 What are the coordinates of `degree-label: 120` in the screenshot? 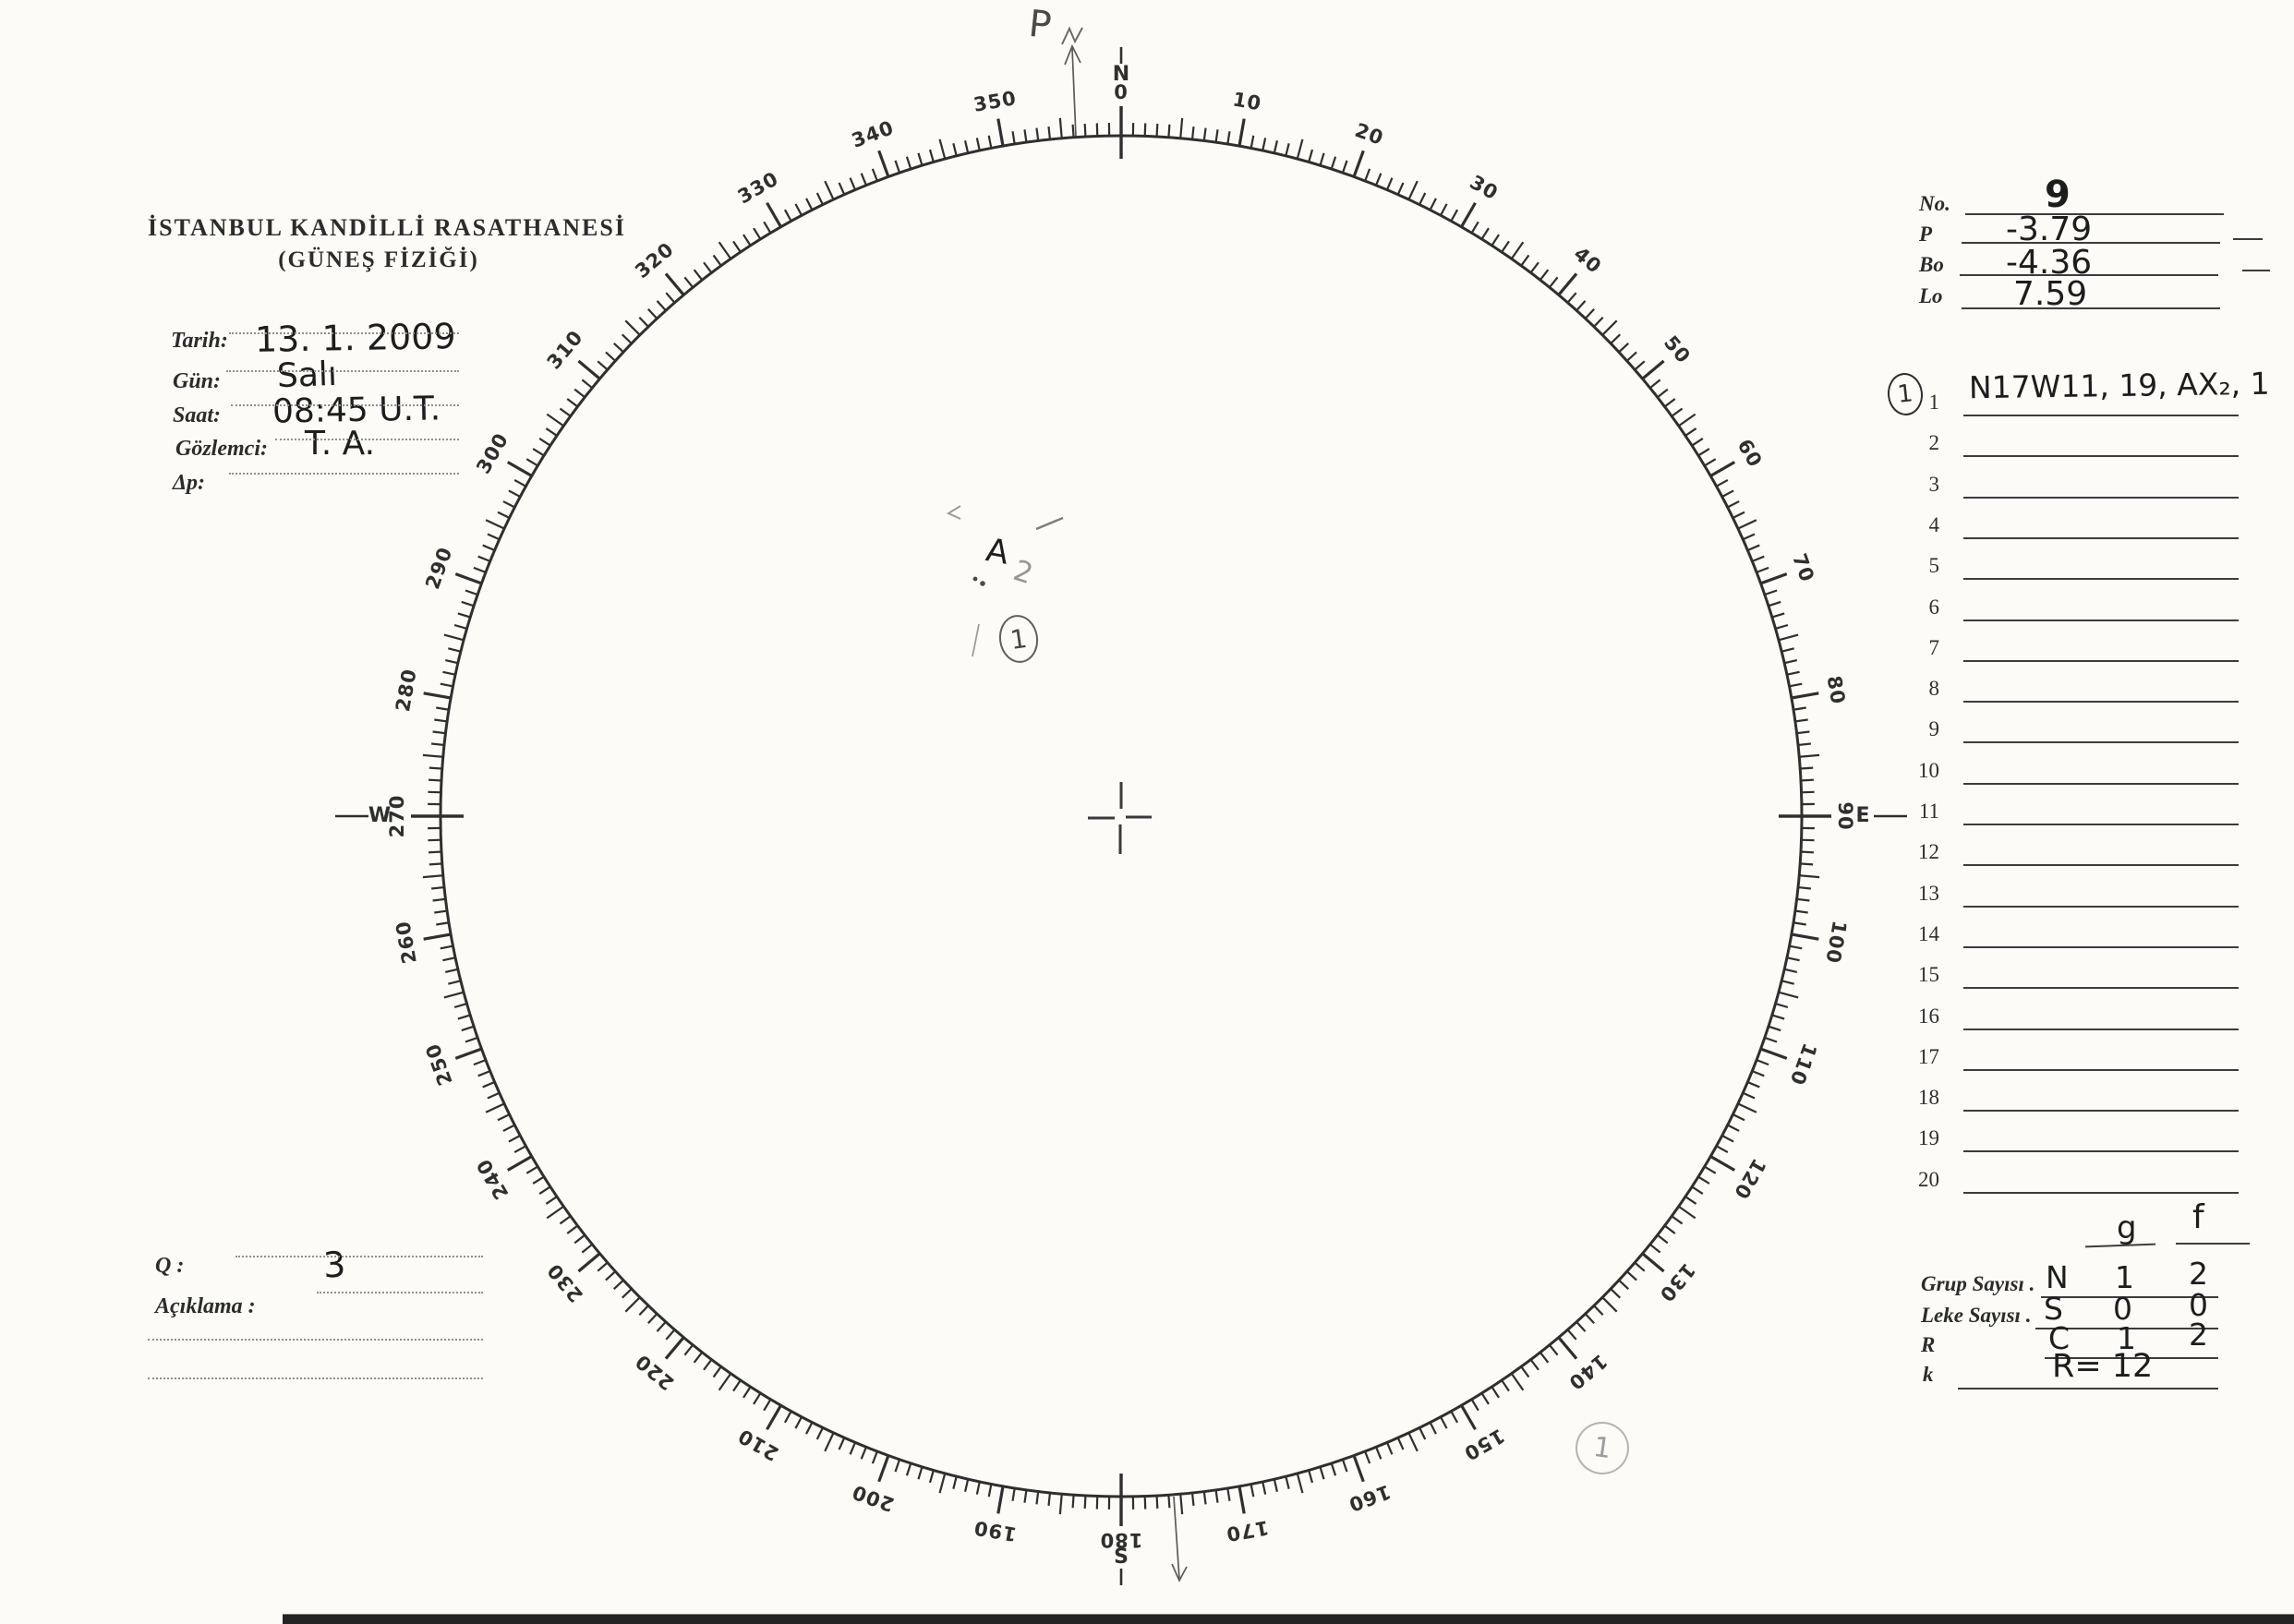 It's located at (1750, 1179).